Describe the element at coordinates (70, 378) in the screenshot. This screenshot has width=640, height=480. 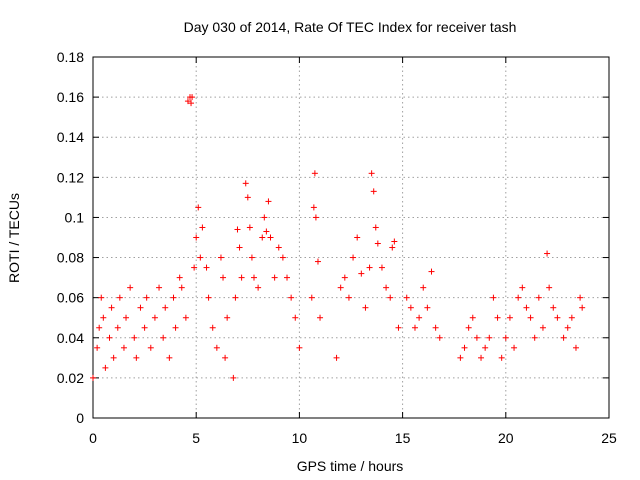
I see `y-tick-label: 0.02` at that location.